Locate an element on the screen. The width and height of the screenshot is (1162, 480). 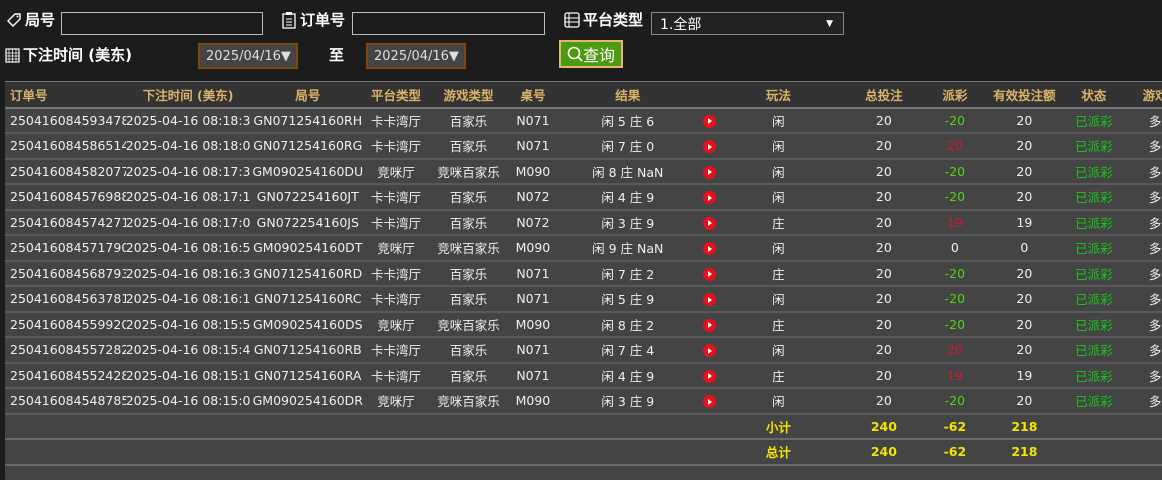
cell-result: 闲 5 庄 6 is located at coordinates (627, 120).